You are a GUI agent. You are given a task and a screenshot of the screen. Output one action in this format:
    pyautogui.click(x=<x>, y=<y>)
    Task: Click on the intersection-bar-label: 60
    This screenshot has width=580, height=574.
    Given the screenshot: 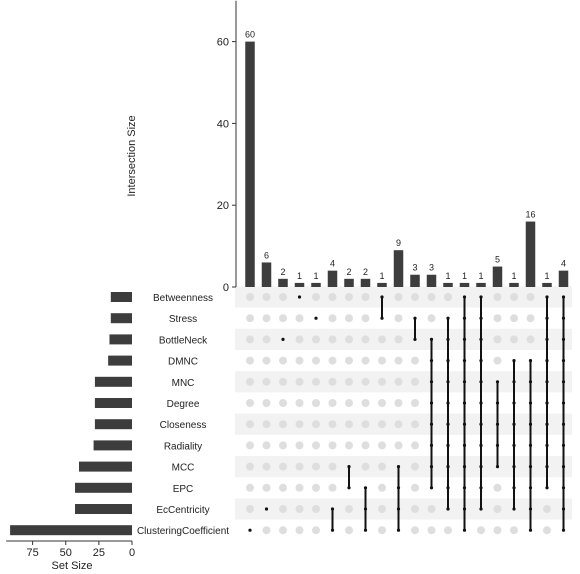 What is the action you would take?
    pyautogui.click(x=250, y=35)
    